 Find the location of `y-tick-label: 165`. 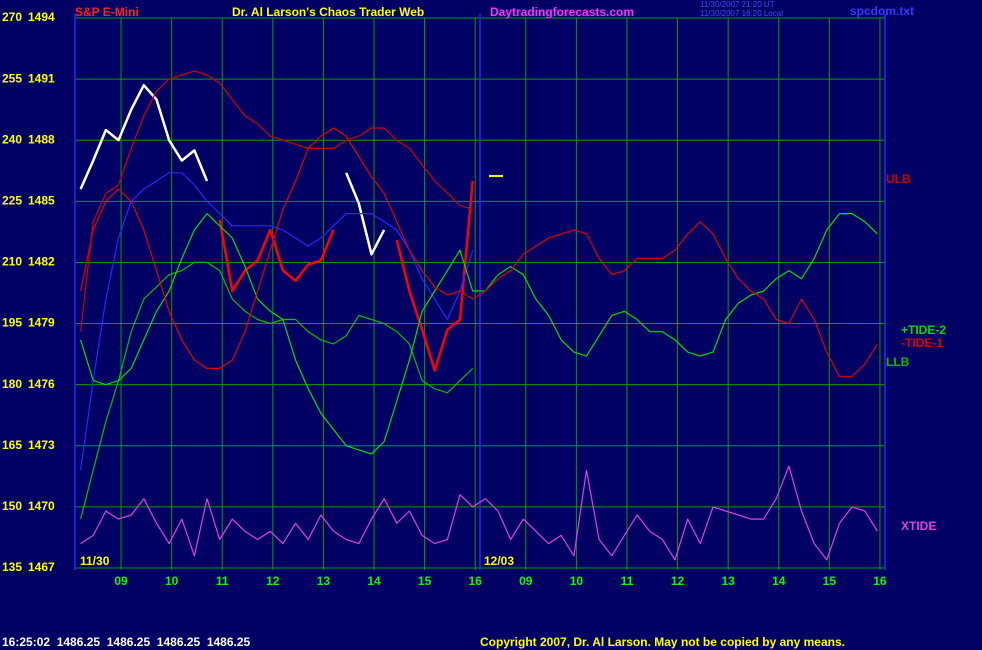

y-tick-label: 165 is located at coordinates (12, 445).